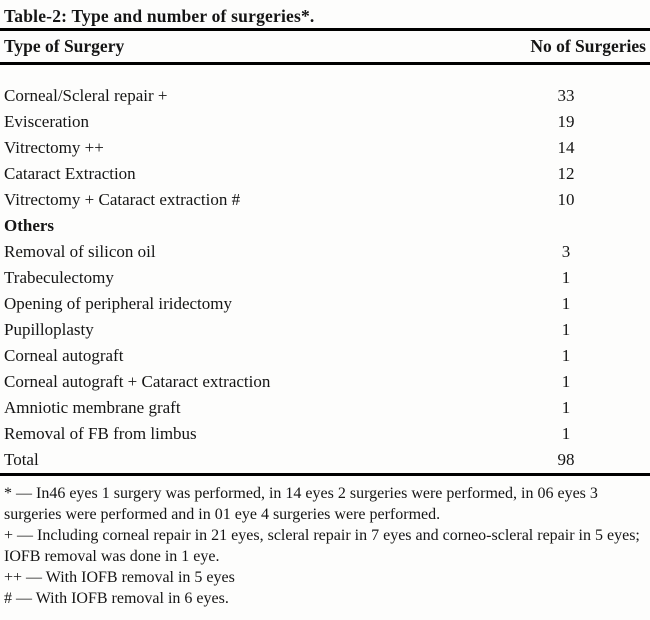  Describe the element at coordinates (46, 121) in the screenshot. I see `row-label: Evisceration` at that location.